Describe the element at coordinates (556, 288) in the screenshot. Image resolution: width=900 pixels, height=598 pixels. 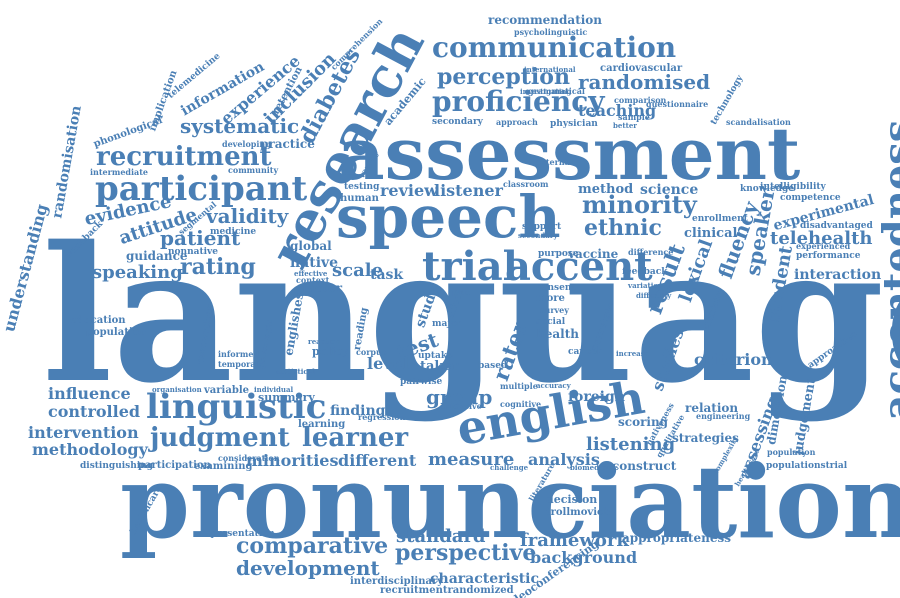
I see `word-consent: consent` at that location.